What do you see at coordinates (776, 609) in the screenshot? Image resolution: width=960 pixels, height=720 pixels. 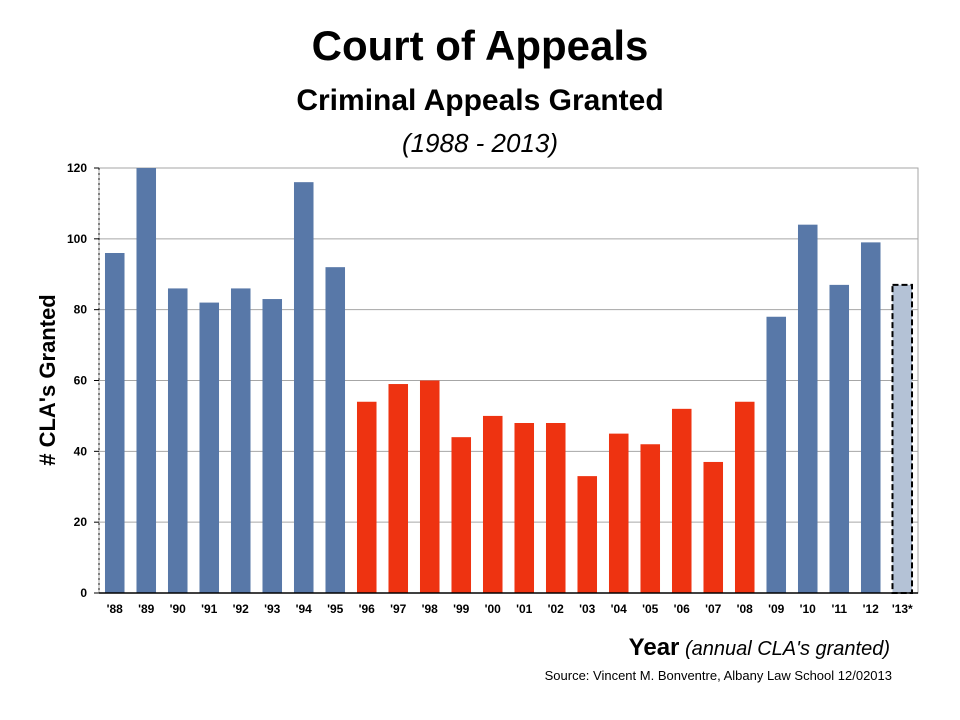 I see `x-tick-label-21: '09` at bounding box center [776, 609].